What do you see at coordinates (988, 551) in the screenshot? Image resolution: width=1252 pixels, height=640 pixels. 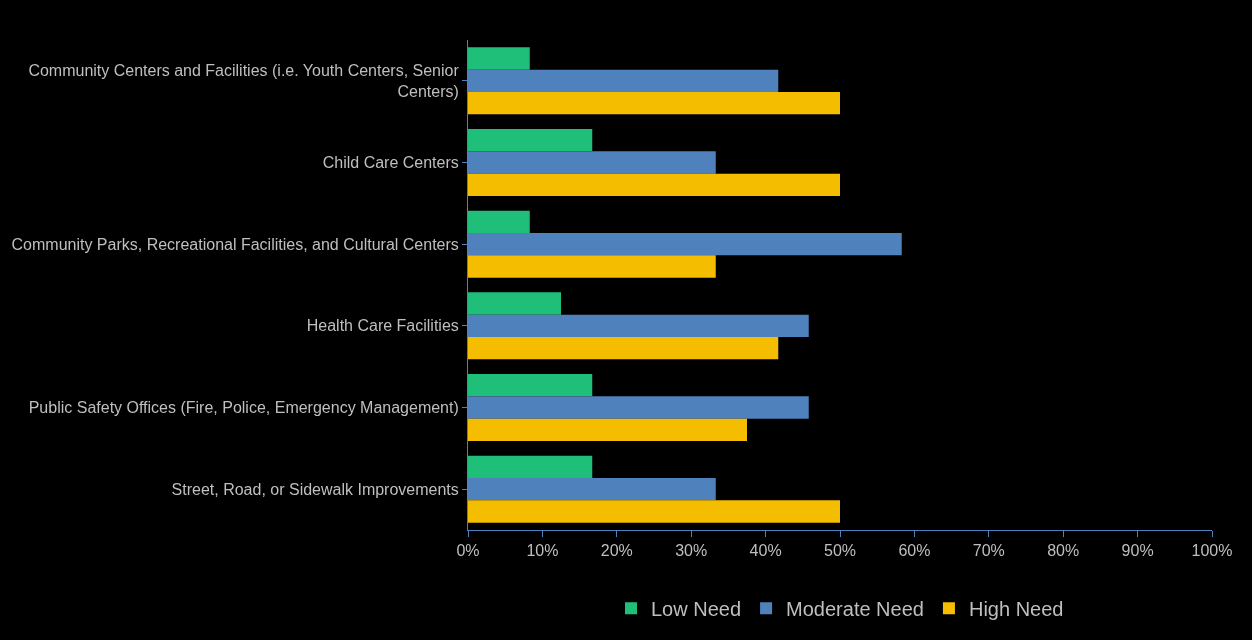 I see `x-tick-label: 70%` at bounding box center [988, 551].